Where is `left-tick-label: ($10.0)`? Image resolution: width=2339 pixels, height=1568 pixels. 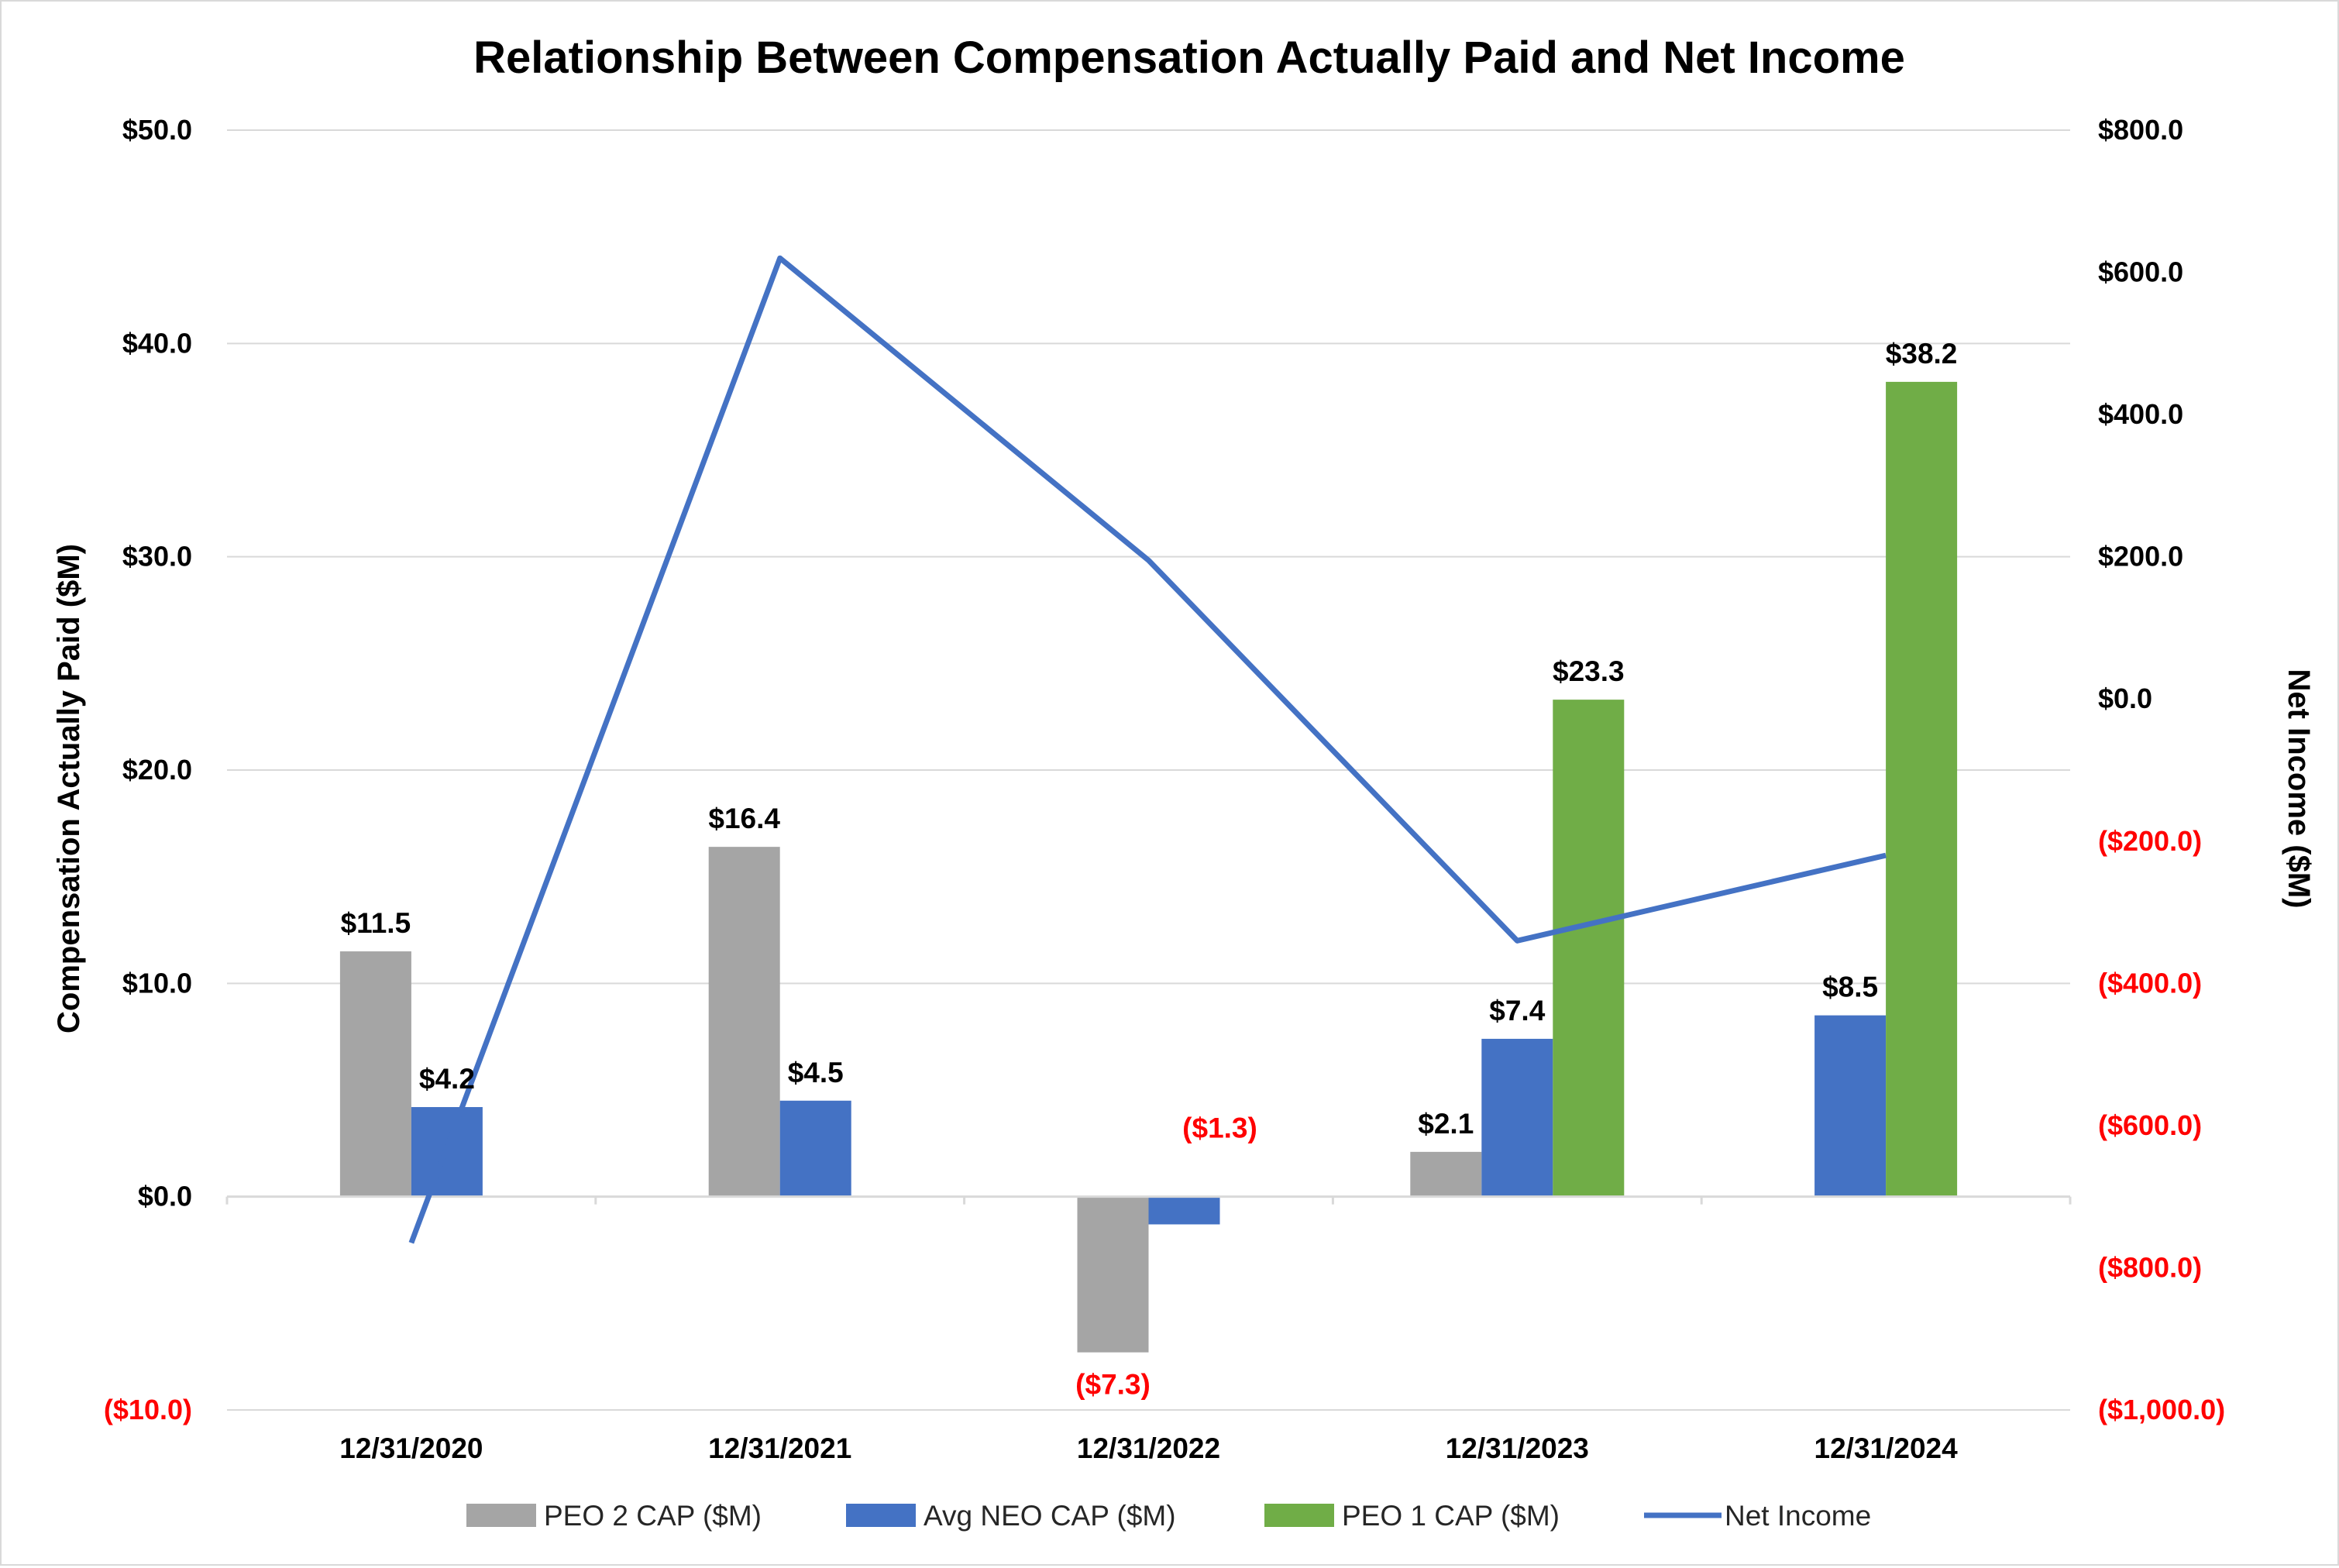
left-tick-label: ($10.0) is located at coordinates (148, 1409).